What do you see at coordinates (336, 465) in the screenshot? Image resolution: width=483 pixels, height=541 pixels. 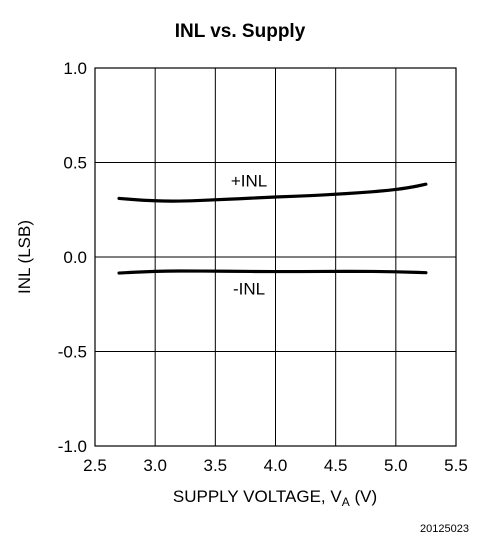 I see `x-tick-label: 4.5` at bounding box center [336, 465].